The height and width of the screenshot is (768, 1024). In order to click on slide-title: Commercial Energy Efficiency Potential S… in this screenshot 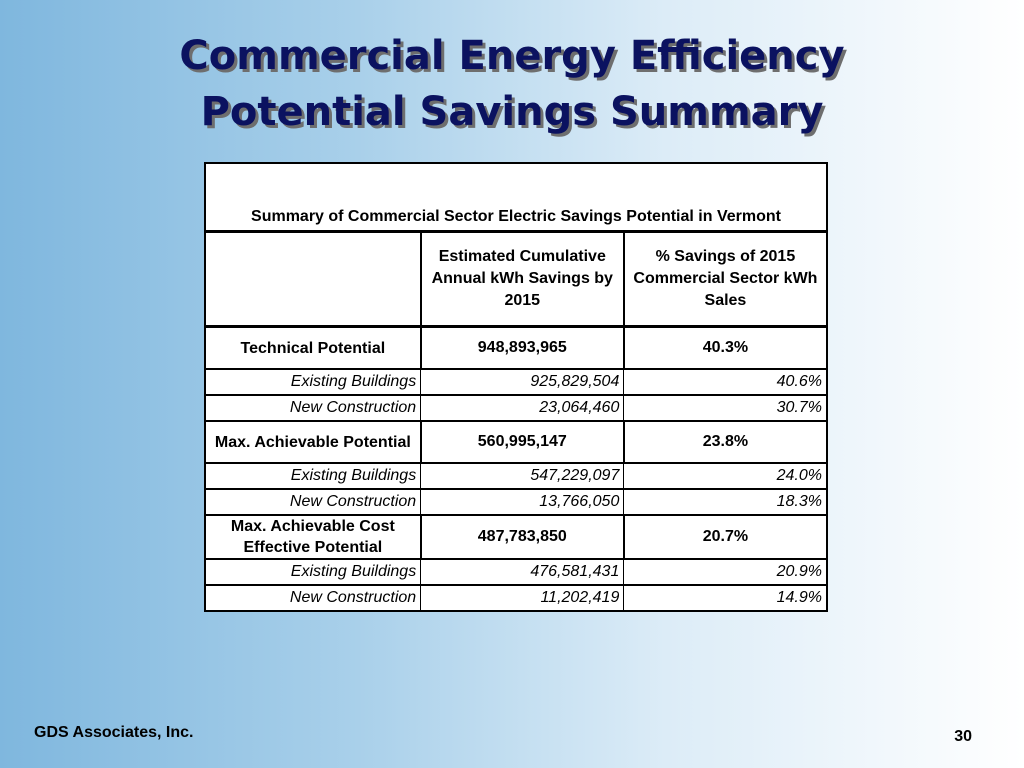, I will do `click(512, 84)`.